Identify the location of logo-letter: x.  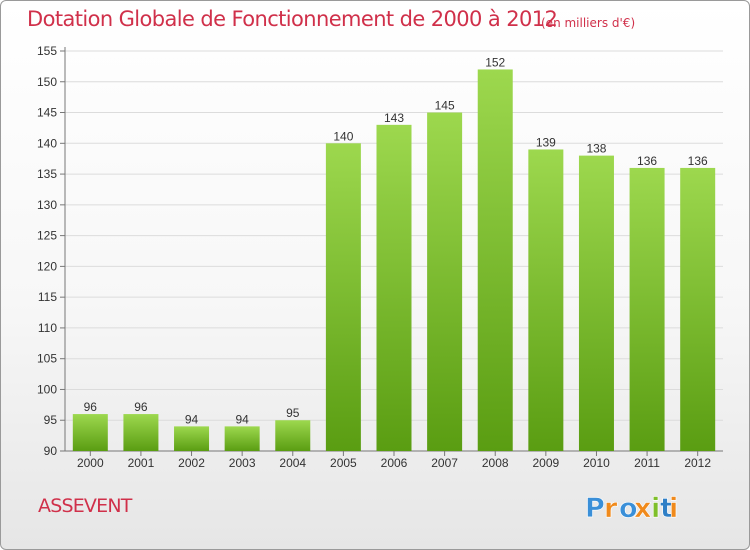
(642, 508).